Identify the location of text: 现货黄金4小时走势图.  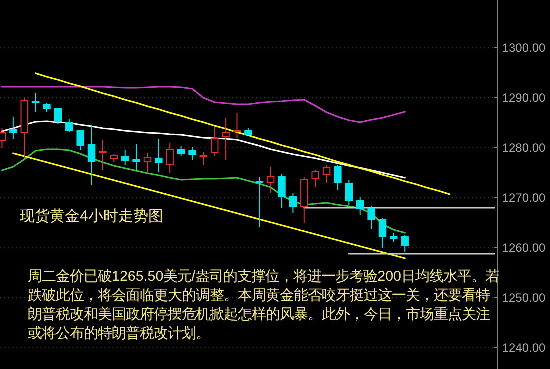
(92, 216).